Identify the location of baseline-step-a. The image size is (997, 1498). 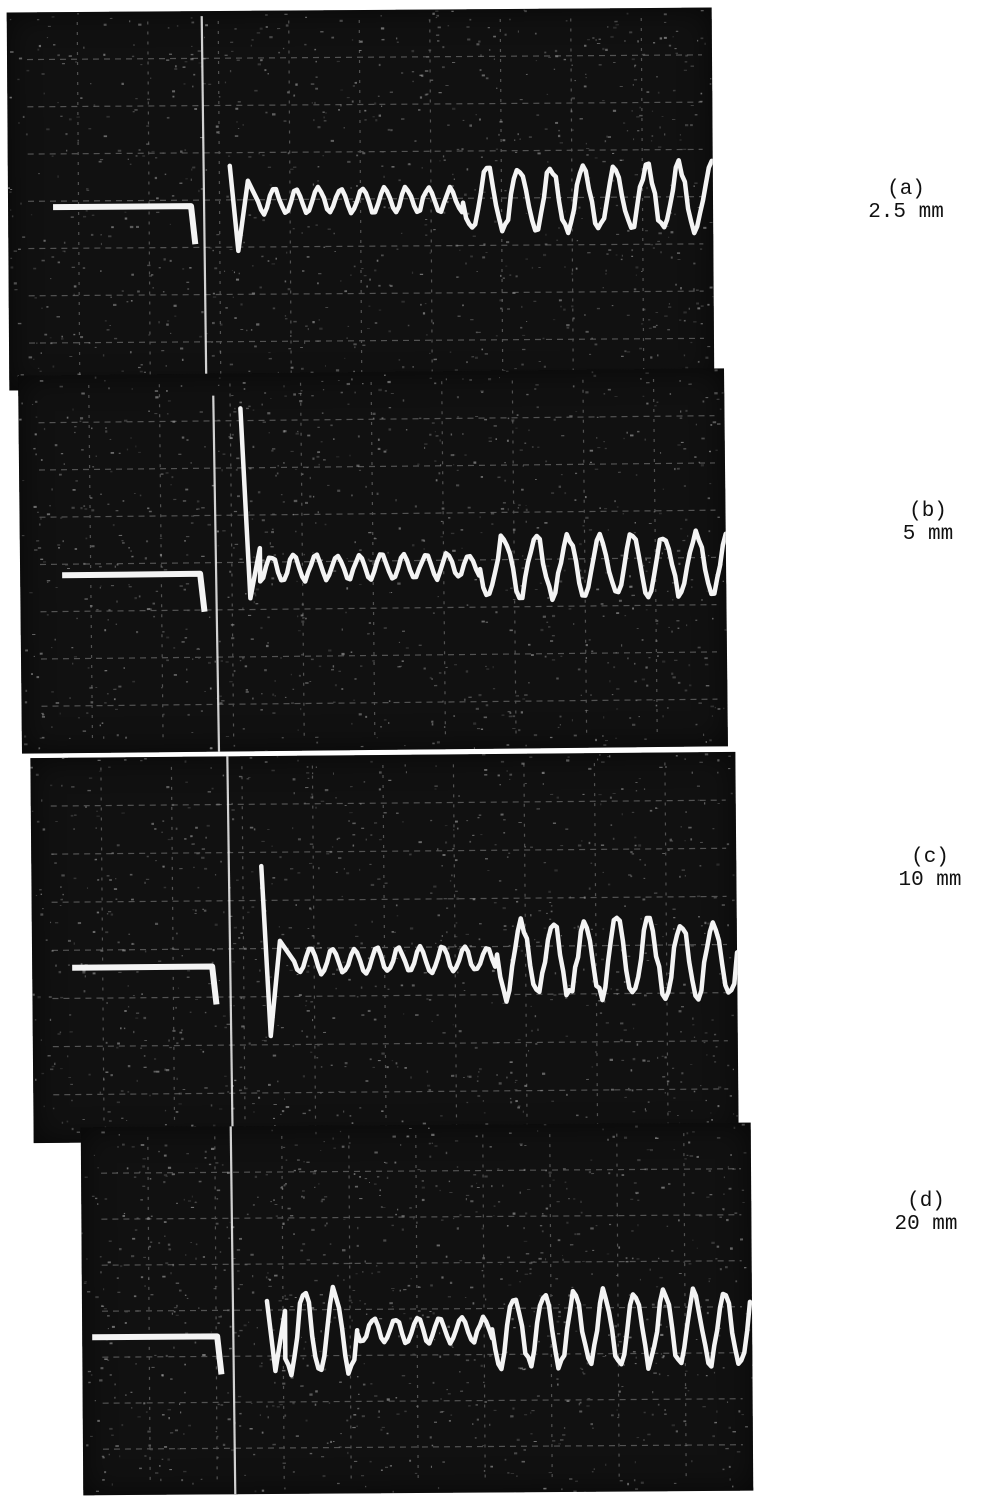
(126, 224).